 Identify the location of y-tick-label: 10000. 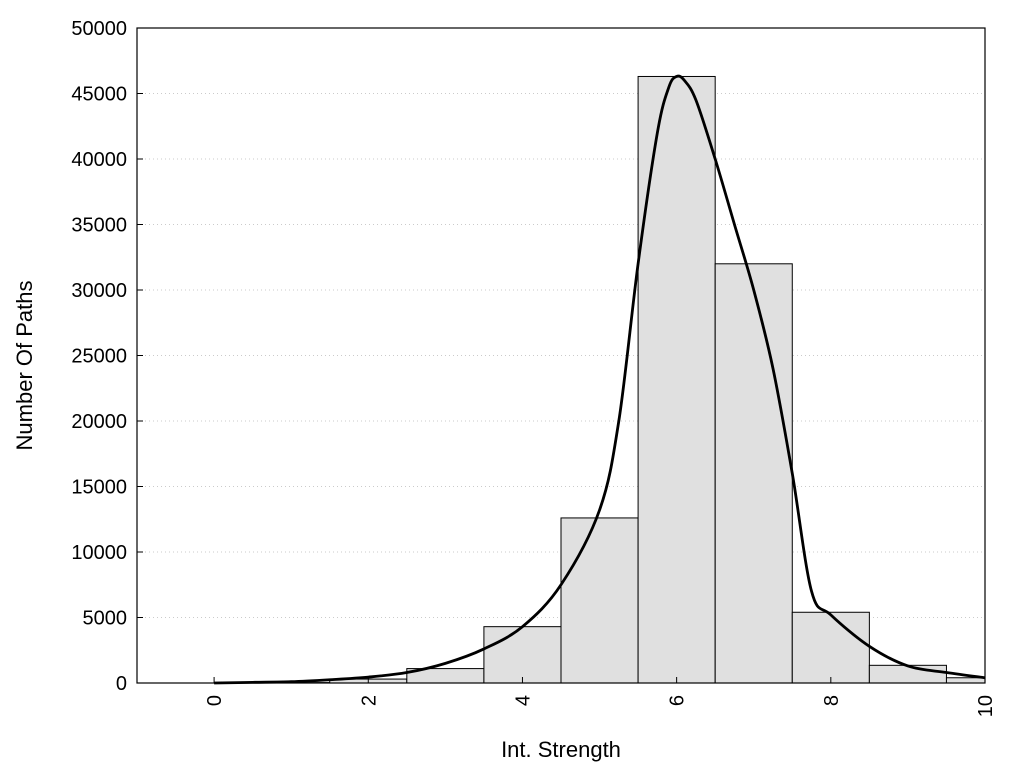
(99, 553).